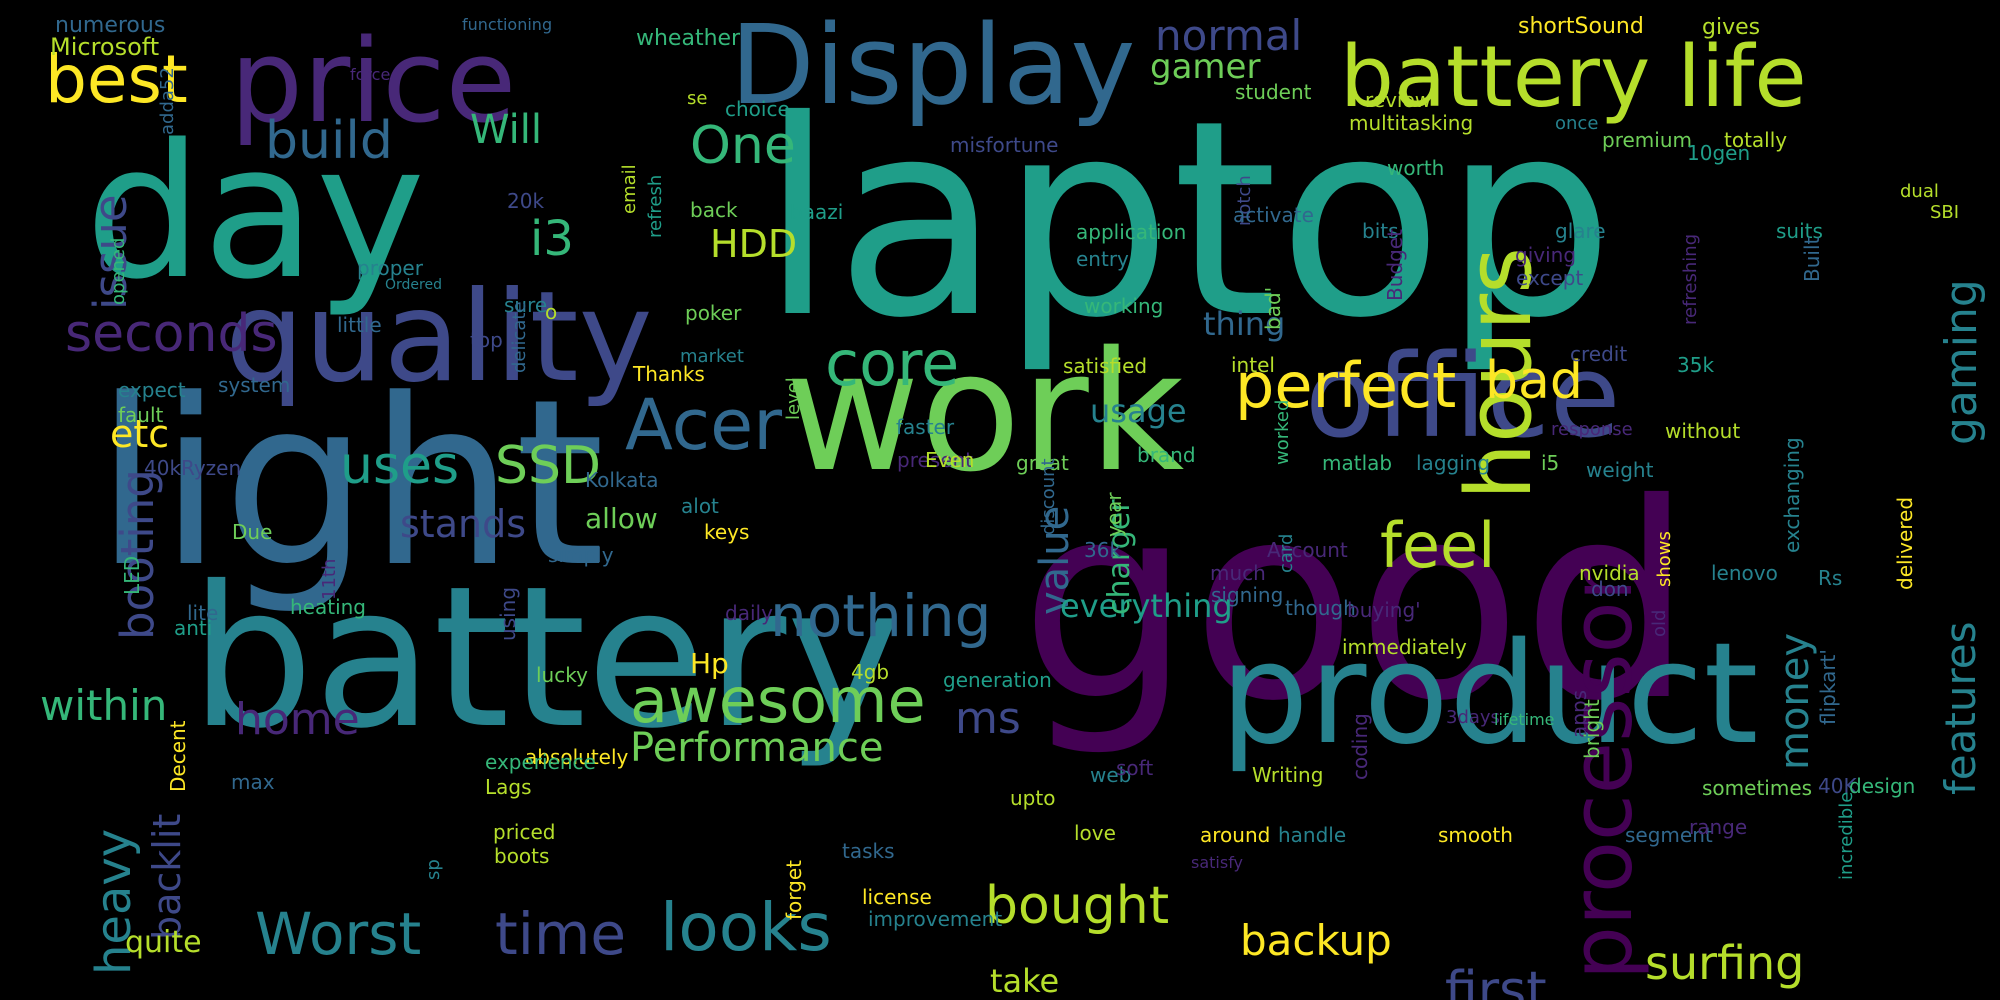  I want to click on cloud-word: processor, so click(1602, 773).